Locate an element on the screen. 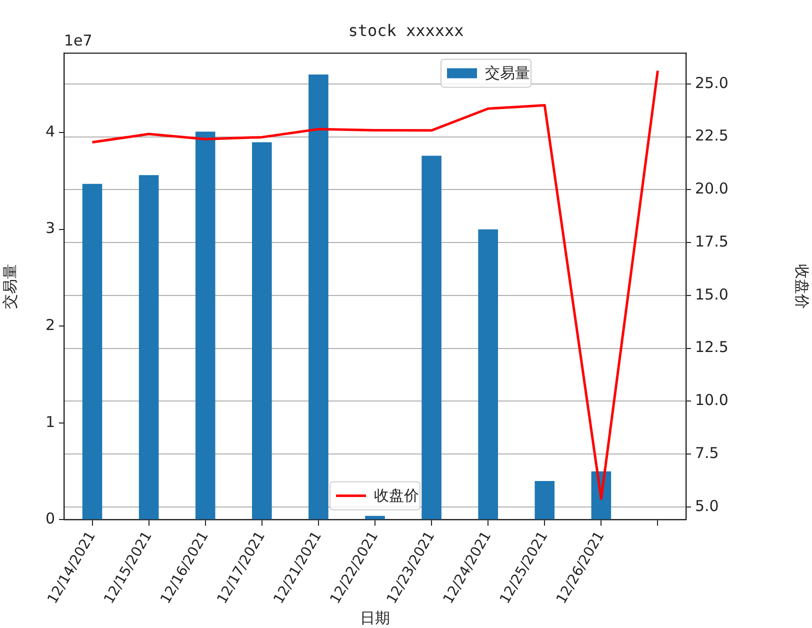 This screenshot has height=628, width=812. y2-tick-label: 10.0 is located at coordinates (711, 400).